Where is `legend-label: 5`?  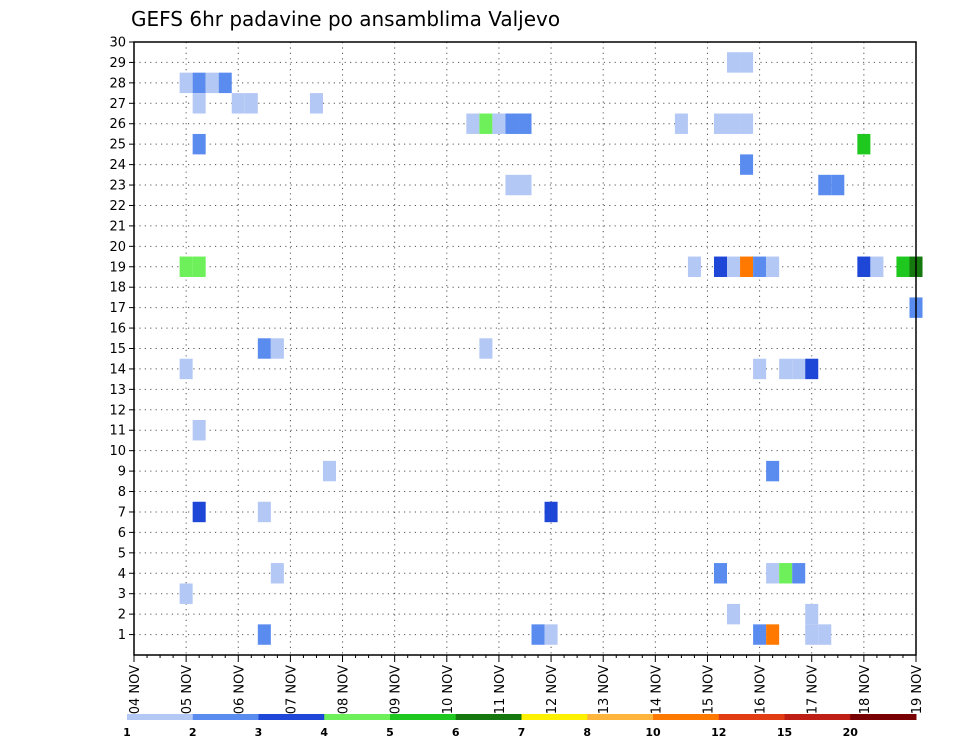
legend-label: 5 is located at coordinates (390, 732).